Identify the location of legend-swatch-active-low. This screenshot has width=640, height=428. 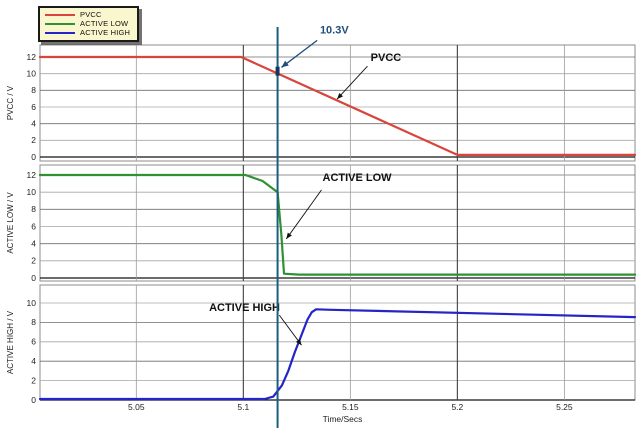
(60, 23).